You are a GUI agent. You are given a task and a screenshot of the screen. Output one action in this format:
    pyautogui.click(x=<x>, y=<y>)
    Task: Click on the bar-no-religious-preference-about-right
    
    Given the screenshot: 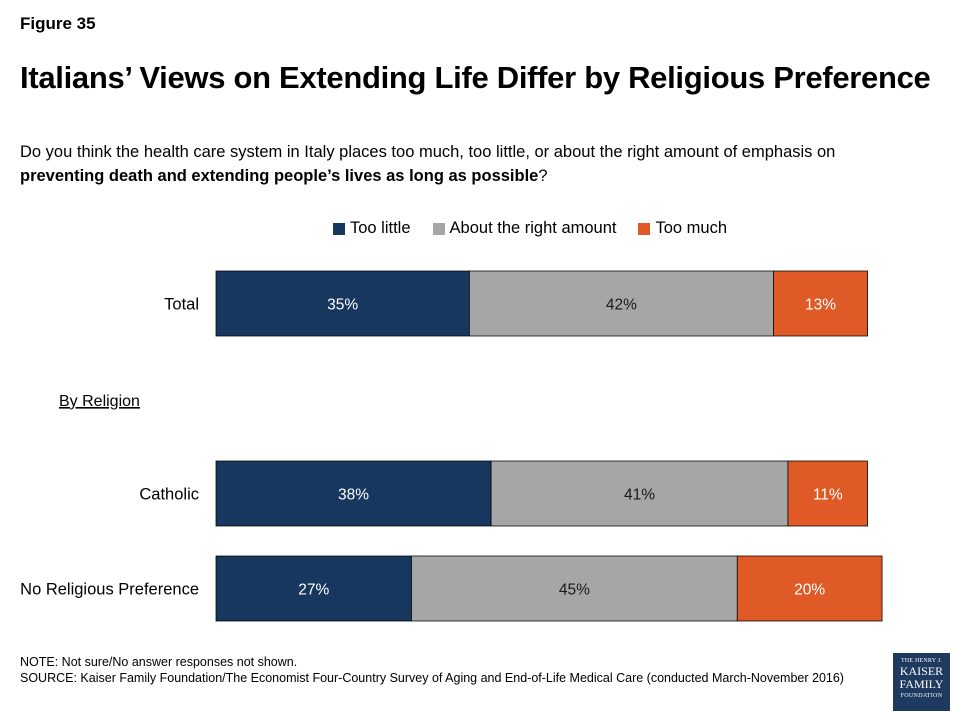 What is the action you would take?
    pyautogui.click(x=574, y=588)
    